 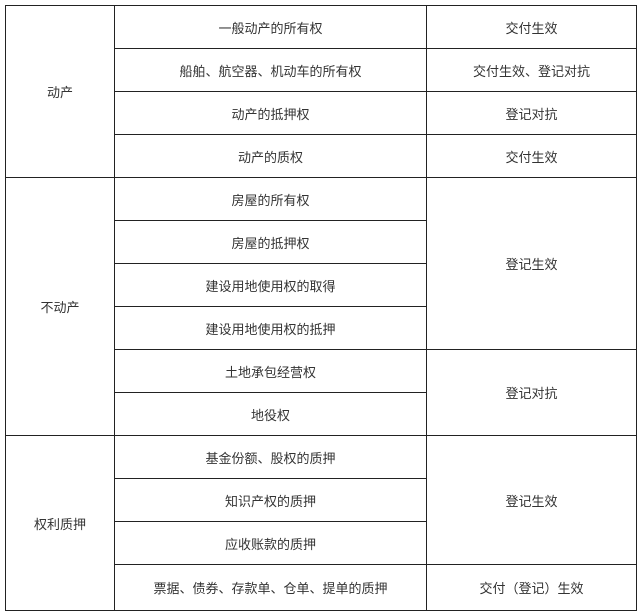 I want to click on right-cell: 应收账款的质押, so click(x=270, y=543).